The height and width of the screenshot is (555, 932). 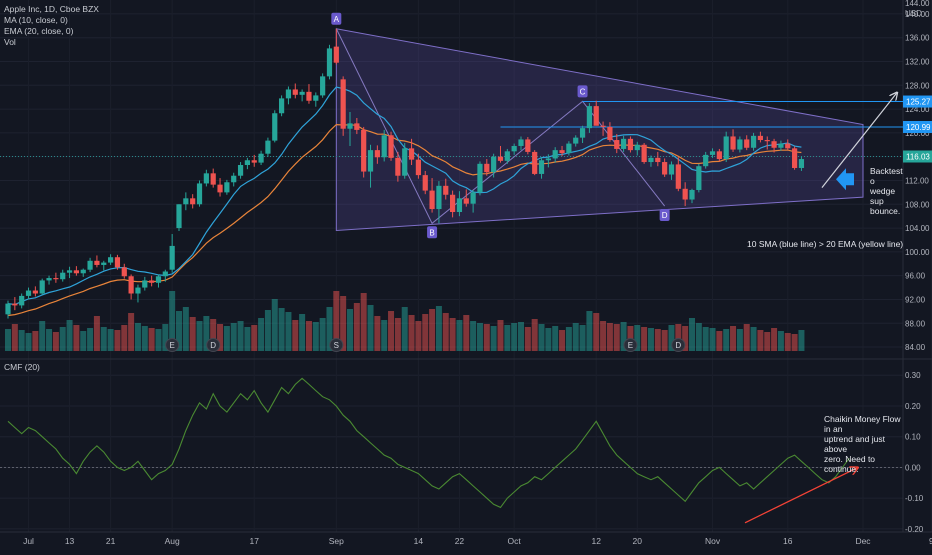 I want to click on price-tick-label: 88.00, so click(x=915, y=323).